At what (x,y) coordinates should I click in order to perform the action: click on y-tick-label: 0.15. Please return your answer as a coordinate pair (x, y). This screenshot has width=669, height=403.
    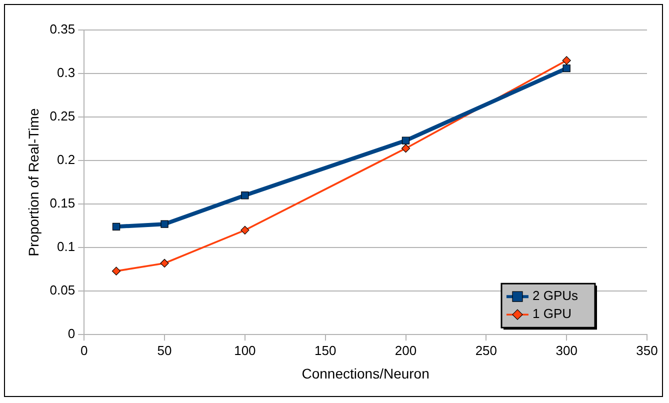
    Looking at the image, I should click on (63, 203).